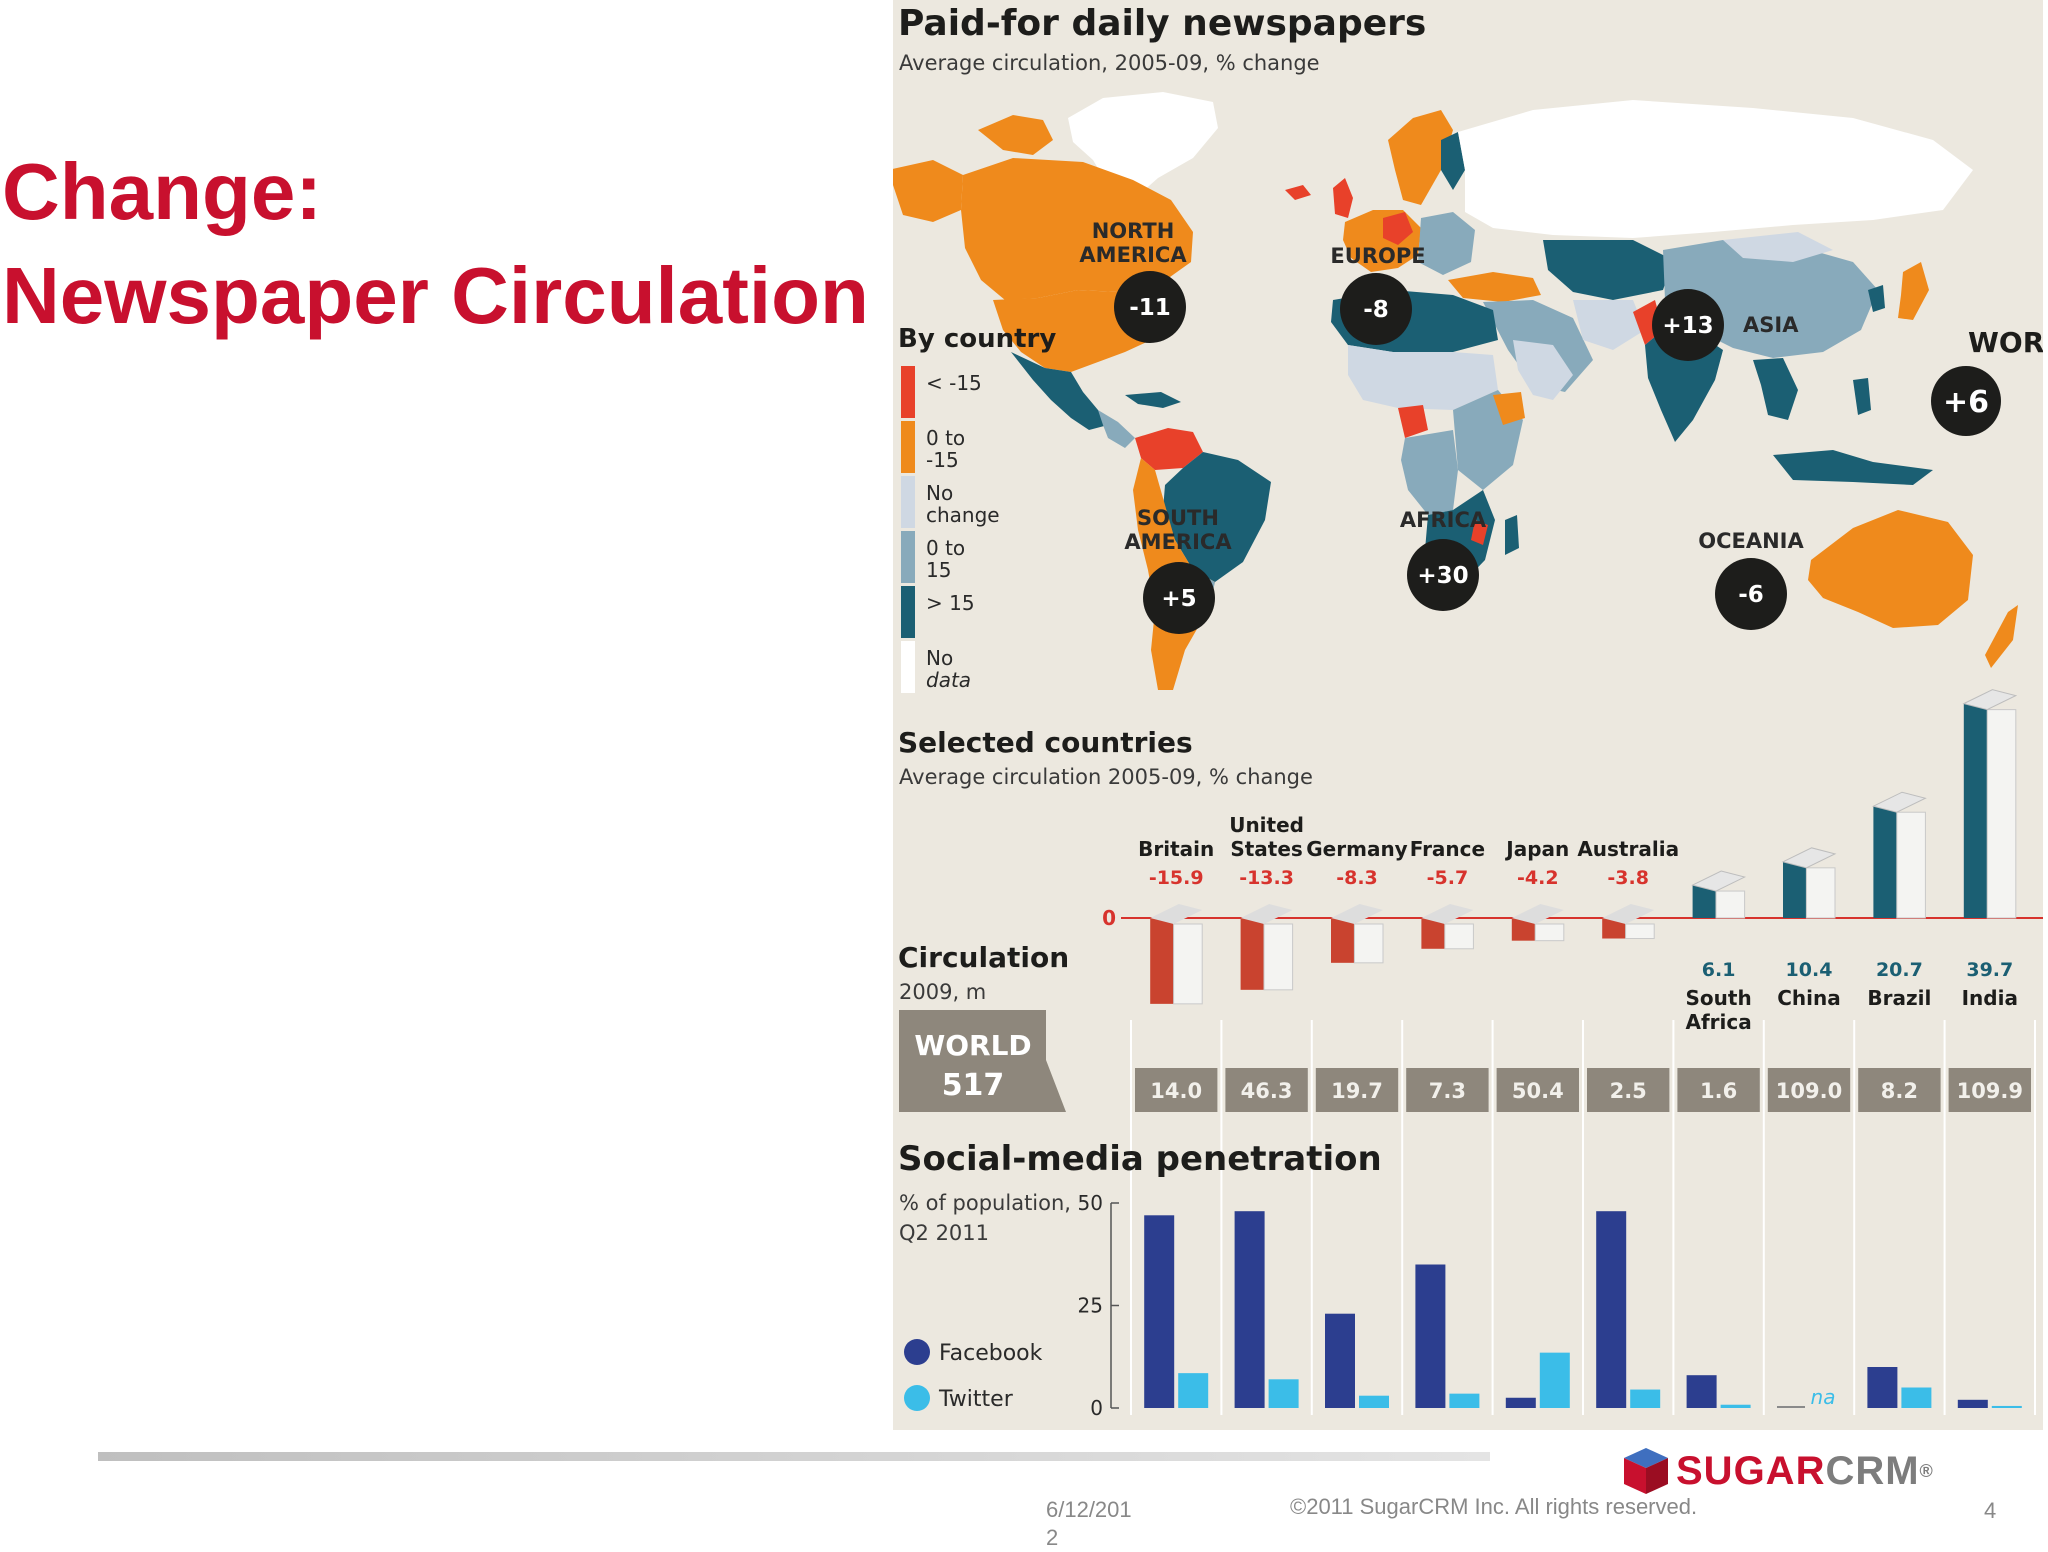 Image resolution: width=2048 pixels, height=1552 pixels. What do you see at coordinates (1715, 169) in the screenshot?
I see `map-region-russia` at bounding box center [1715, 169].